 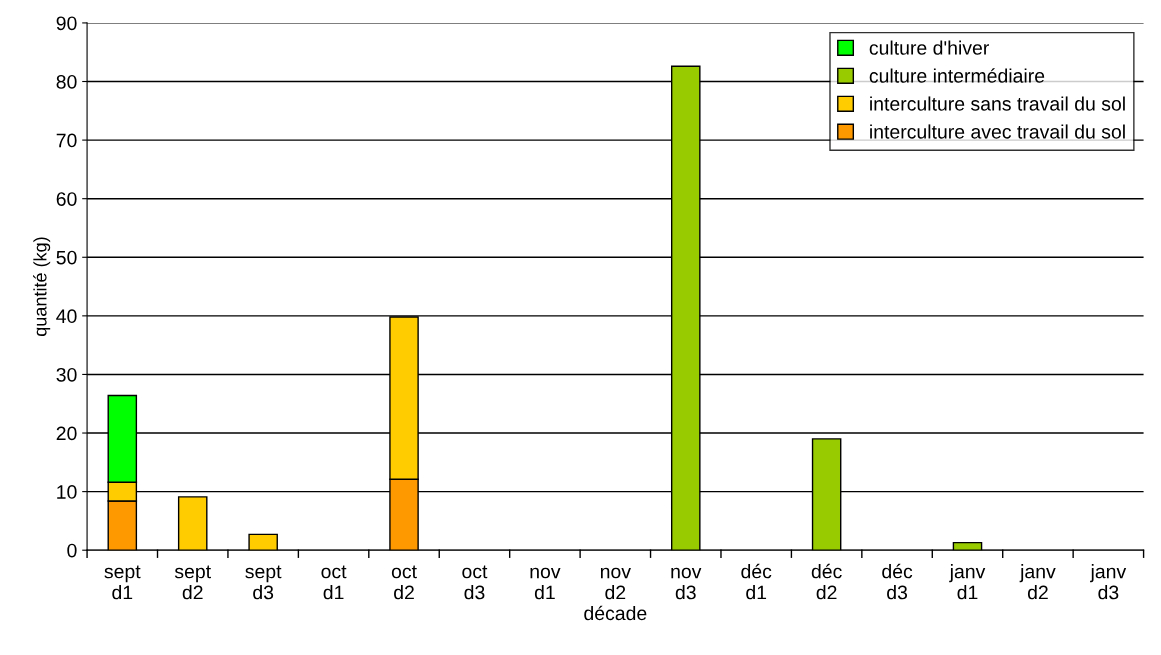 I want to click on x-tick-label: oct d3, so click(x=475, y=582).